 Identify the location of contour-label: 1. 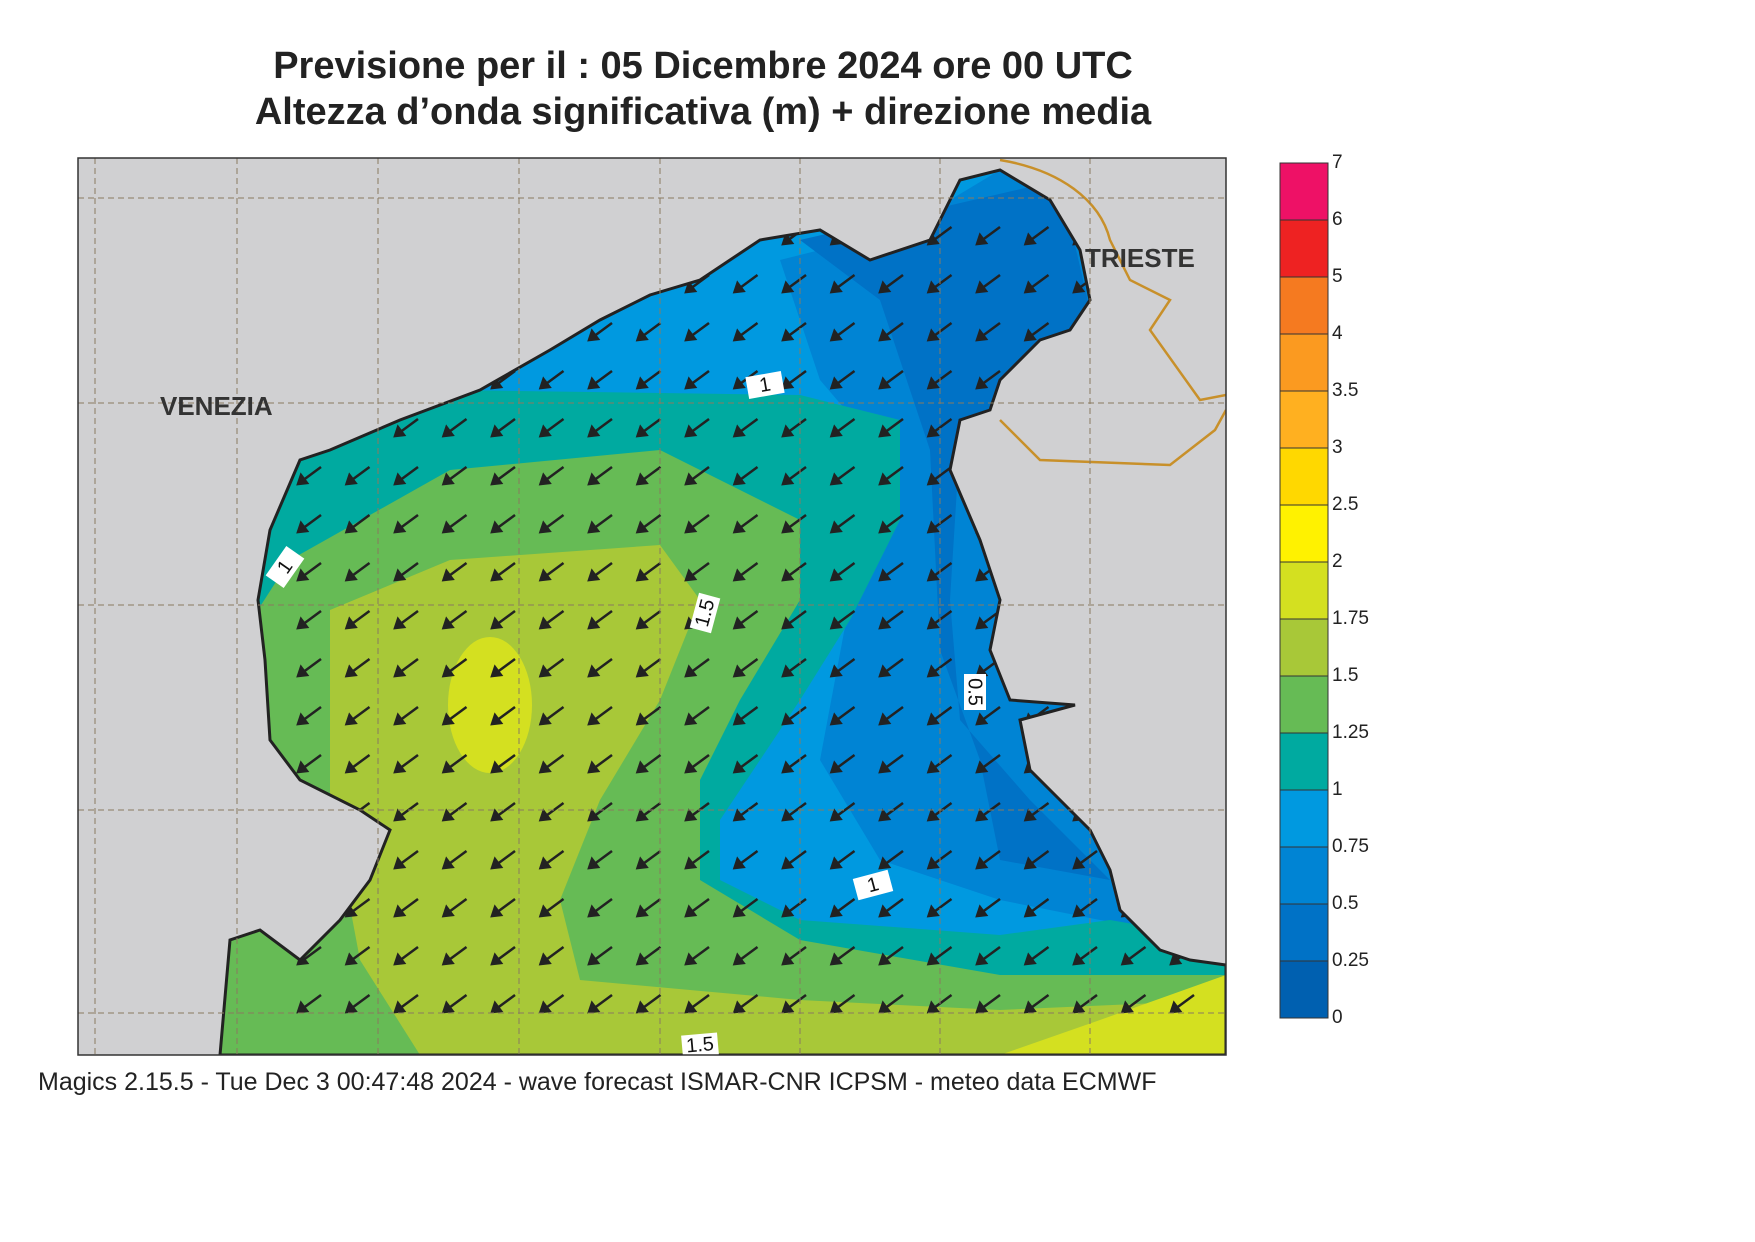
(285, 567).